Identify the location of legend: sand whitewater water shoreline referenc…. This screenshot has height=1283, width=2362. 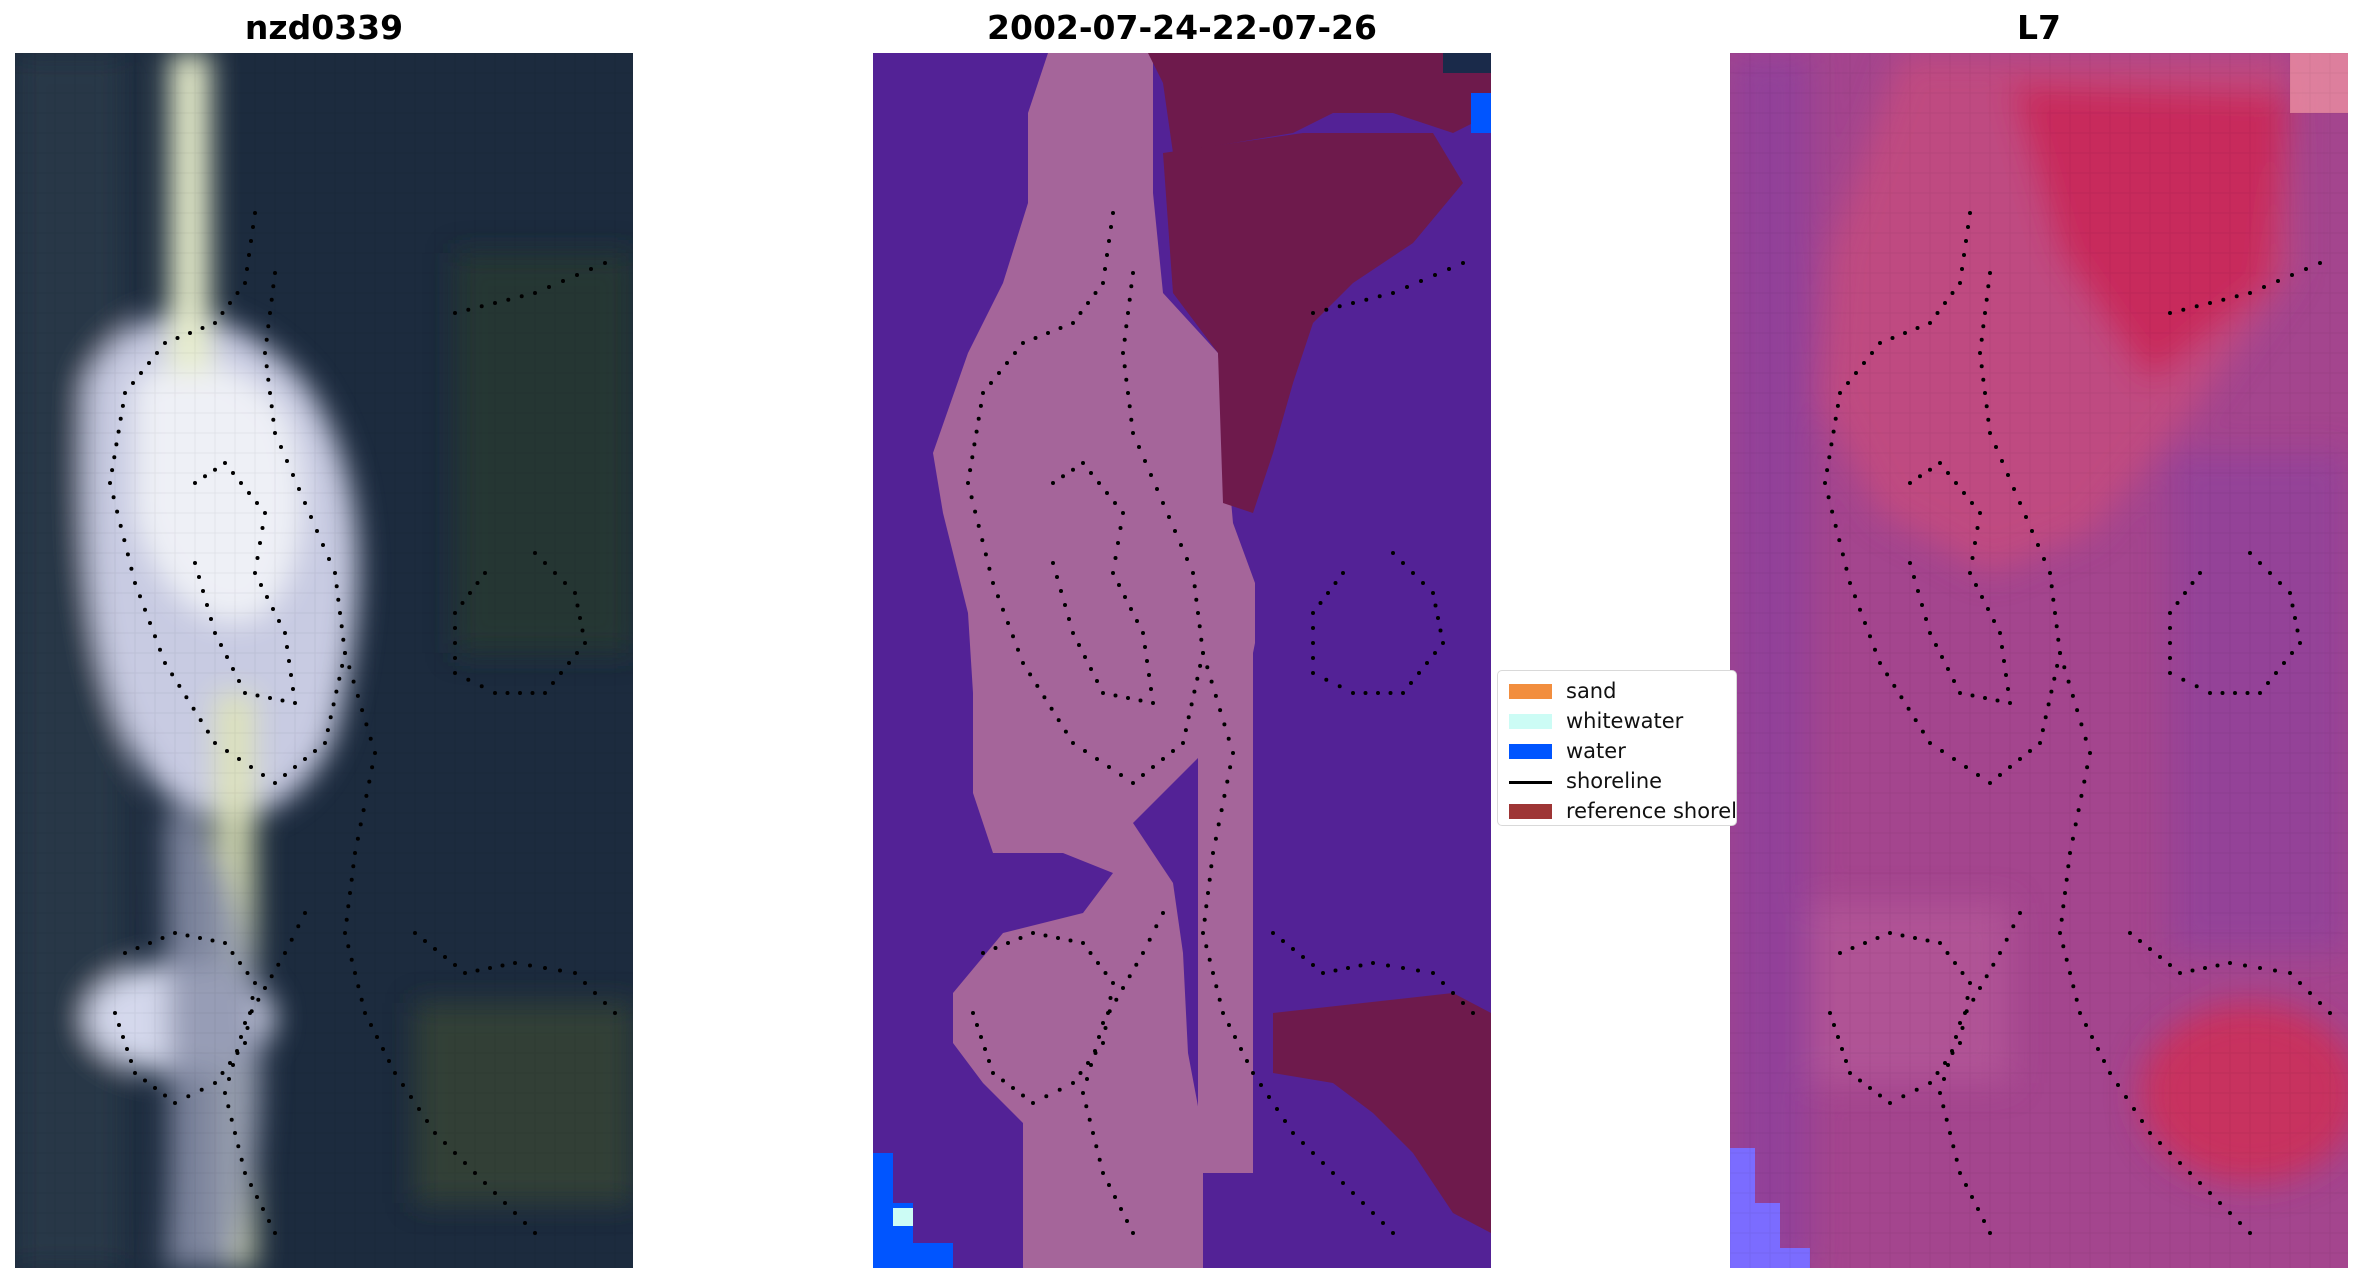
(1617, 748).